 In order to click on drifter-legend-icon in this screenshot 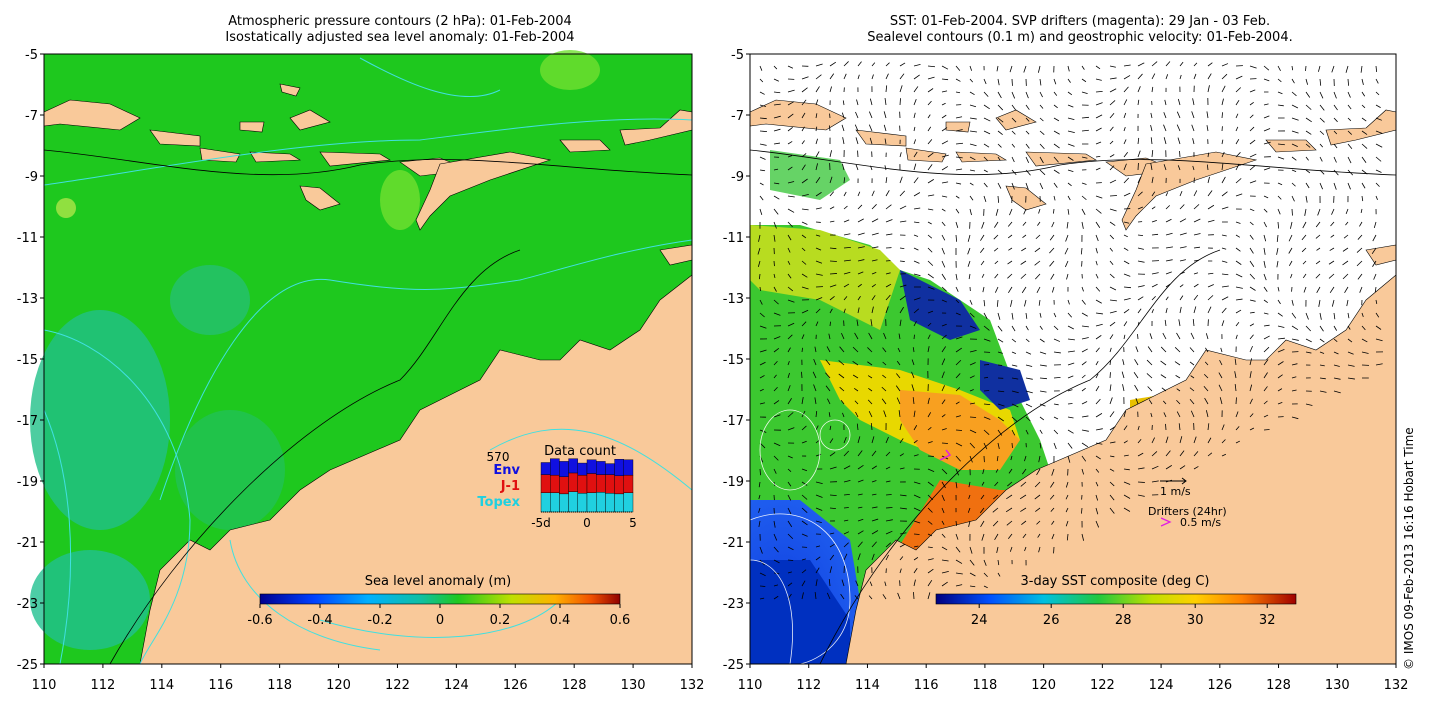, I will do `click(1166, 522)`.